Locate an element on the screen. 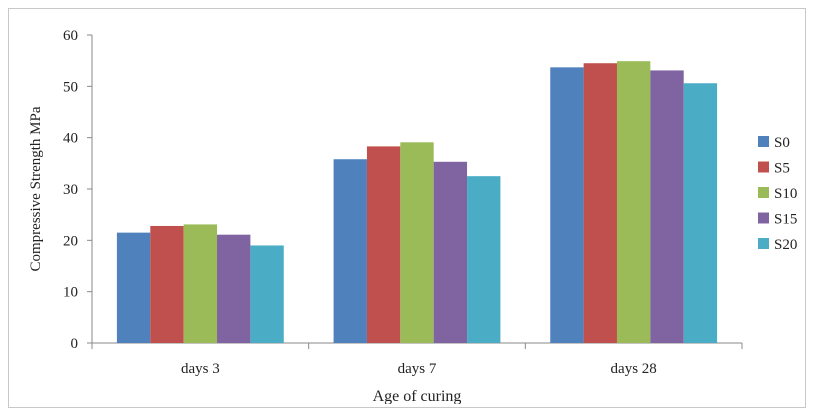  legend-label: S15 is located at coordinates (785, 220).